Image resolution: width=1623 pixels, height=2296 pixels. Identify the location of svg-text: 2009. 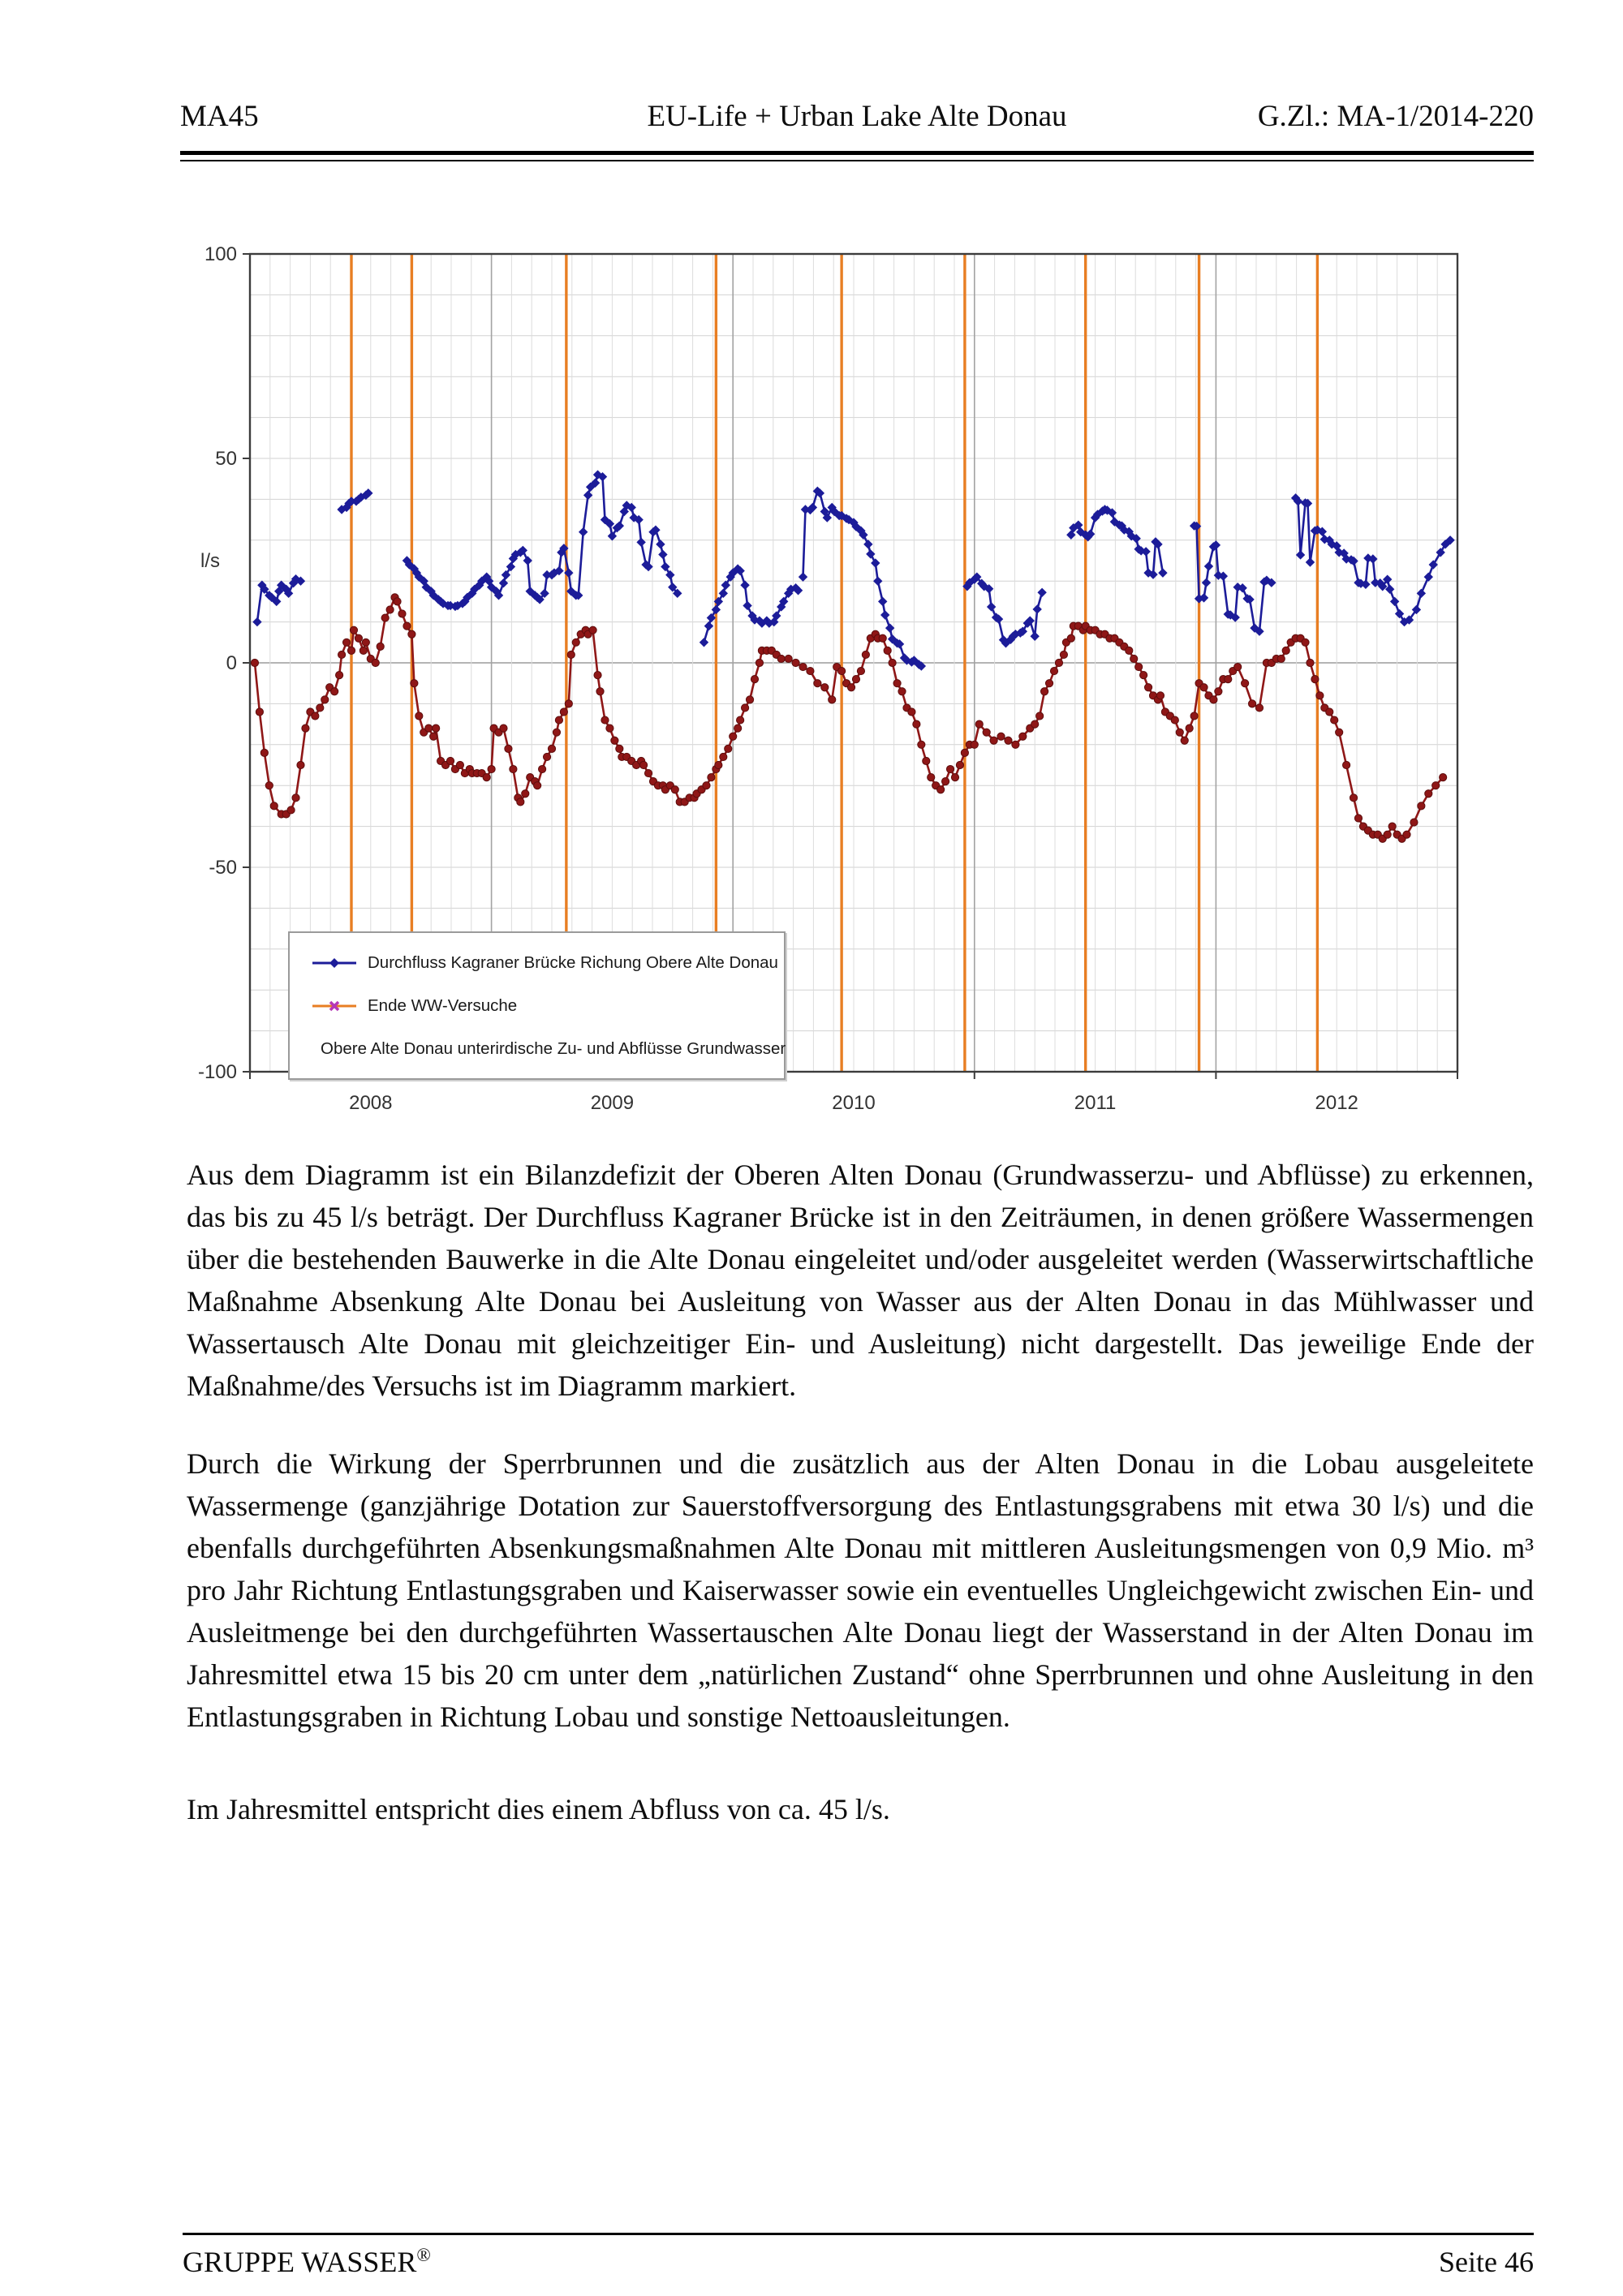
(612, 1103).